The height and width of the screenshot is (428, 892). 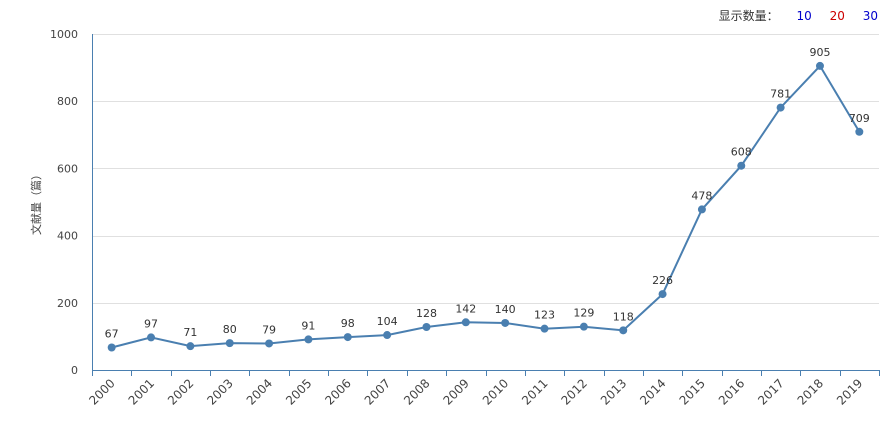 I want to click on data-label: 79, so click(x=269, y=329).